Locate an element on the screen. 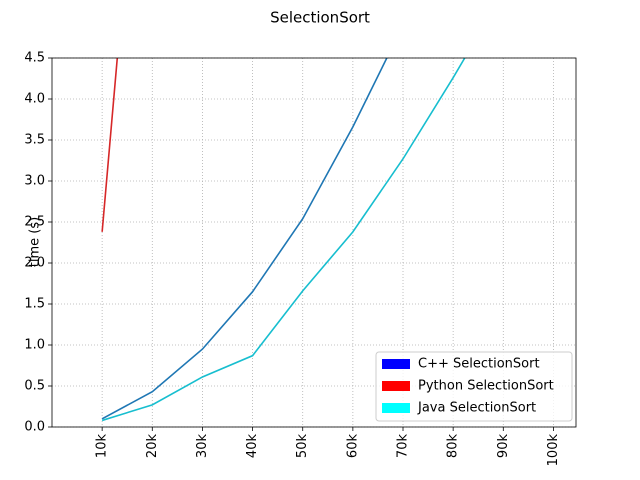 This screenshot has height=480, width=640. y-tick-label: 4.0 is located at coordinates (34, 99).